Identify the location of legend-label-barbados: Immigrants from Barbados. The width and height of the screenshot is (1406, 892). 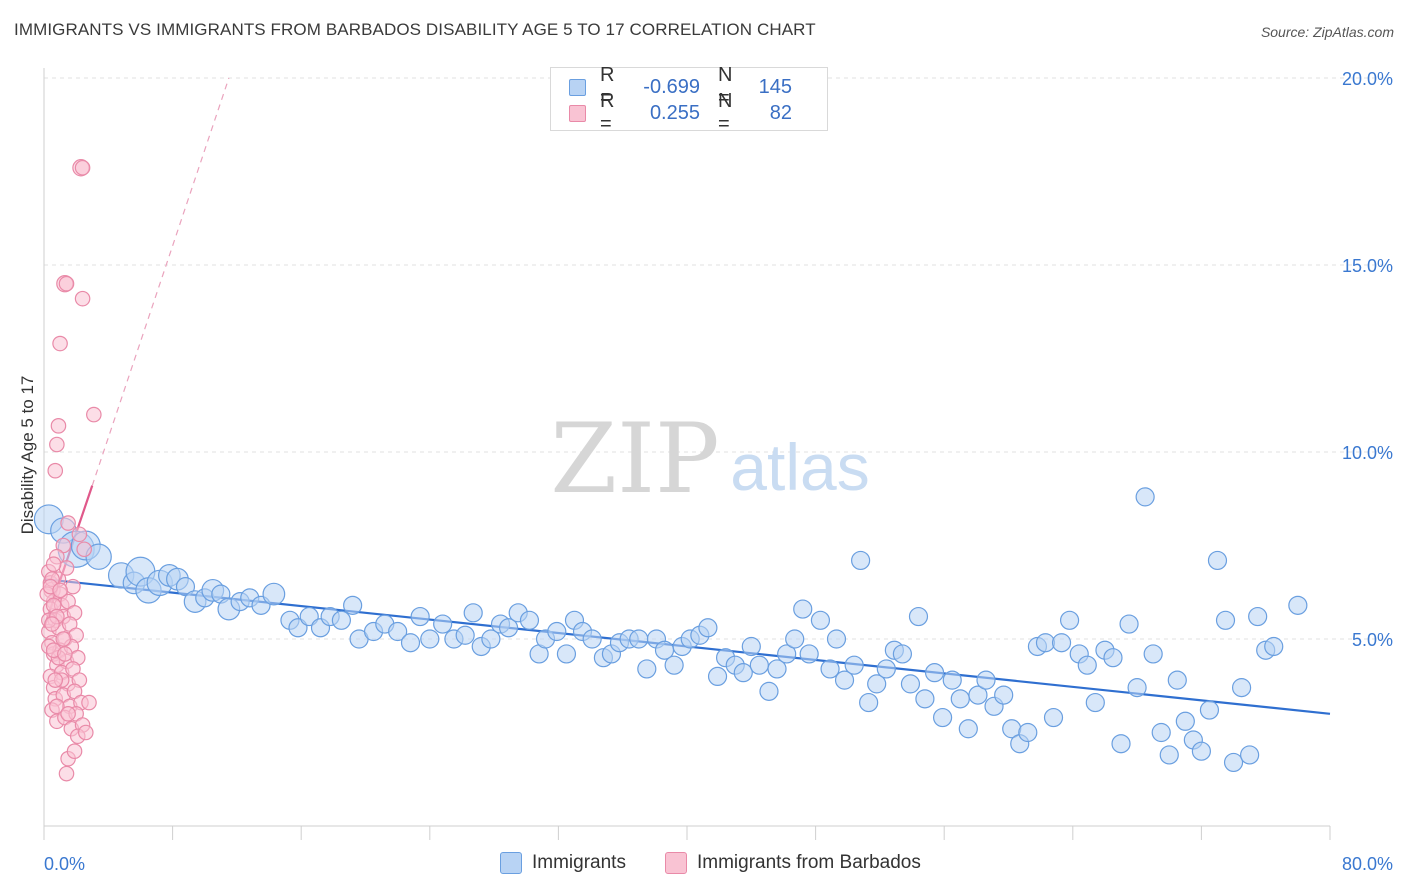
(809, 862).